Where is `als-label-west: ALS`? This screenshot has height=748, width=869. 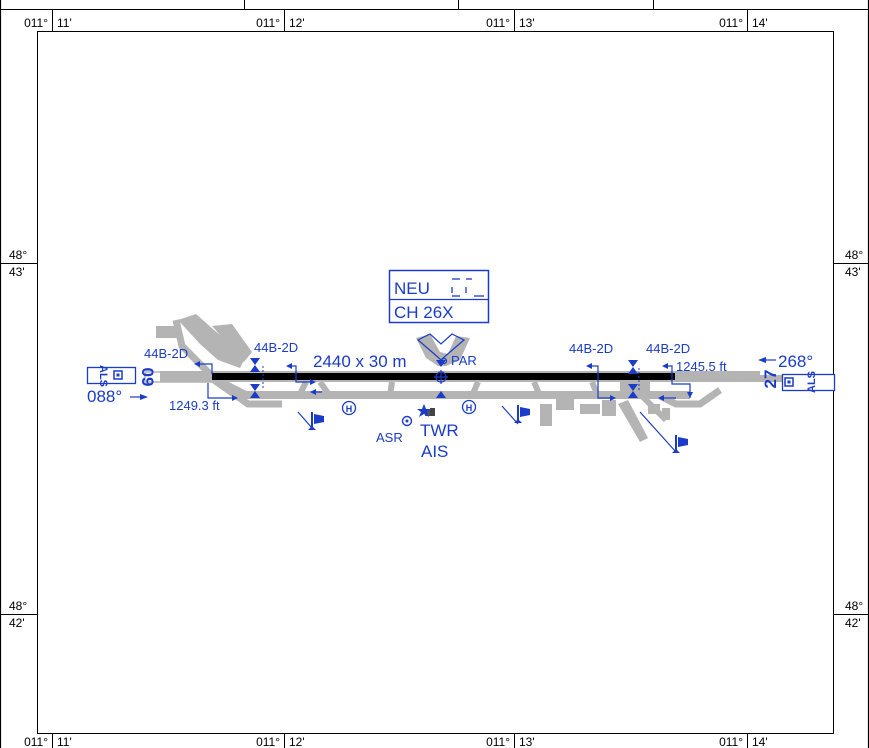
als-label-west: ALS is located at coordinates (103, 376).